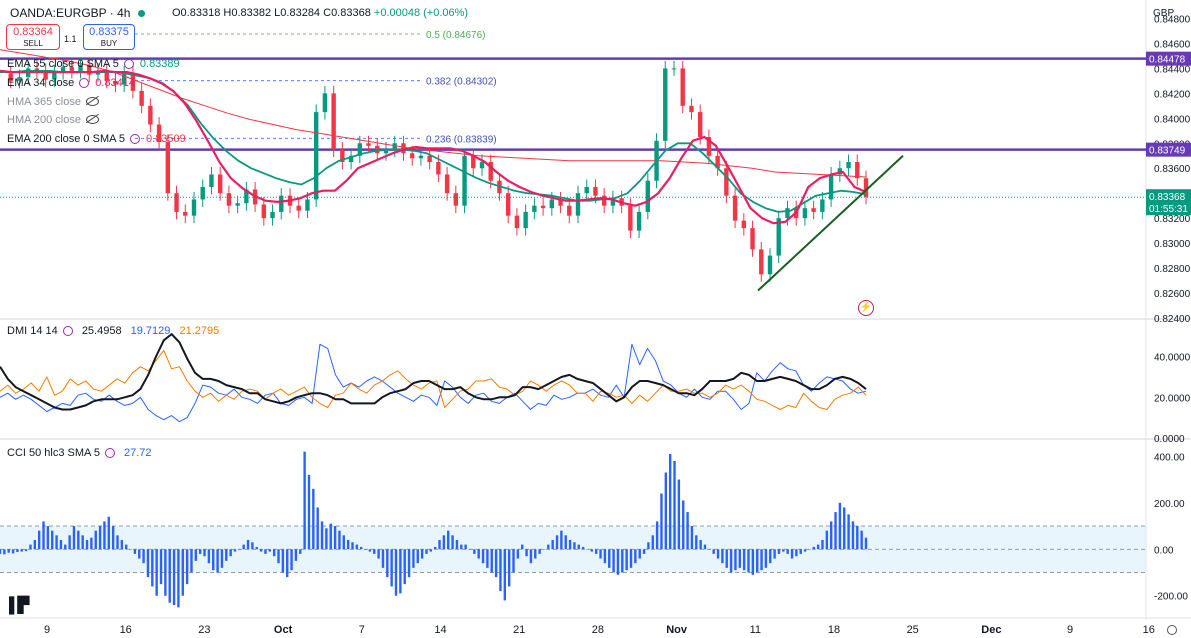 Image resolution: width=1191 pixels, height=638 pixels. Describe the element at coordinates (53, 120) in the screenshot. I see `legend-hma200: HMA 200 close` at that location.